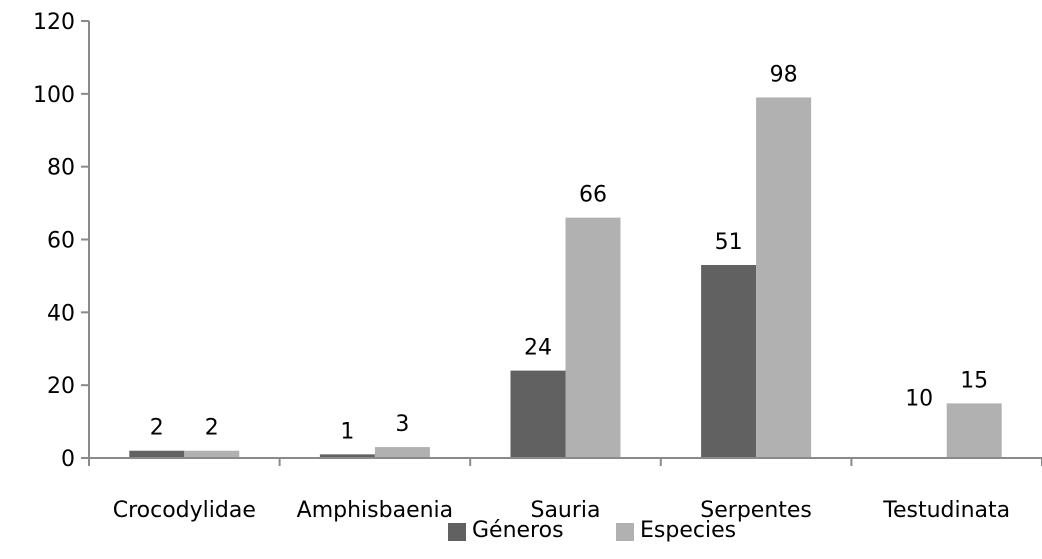 The width and height of the screenshot is (1042, 559). I want to click on legend-label-generos: Géneros, so click(518, 530).